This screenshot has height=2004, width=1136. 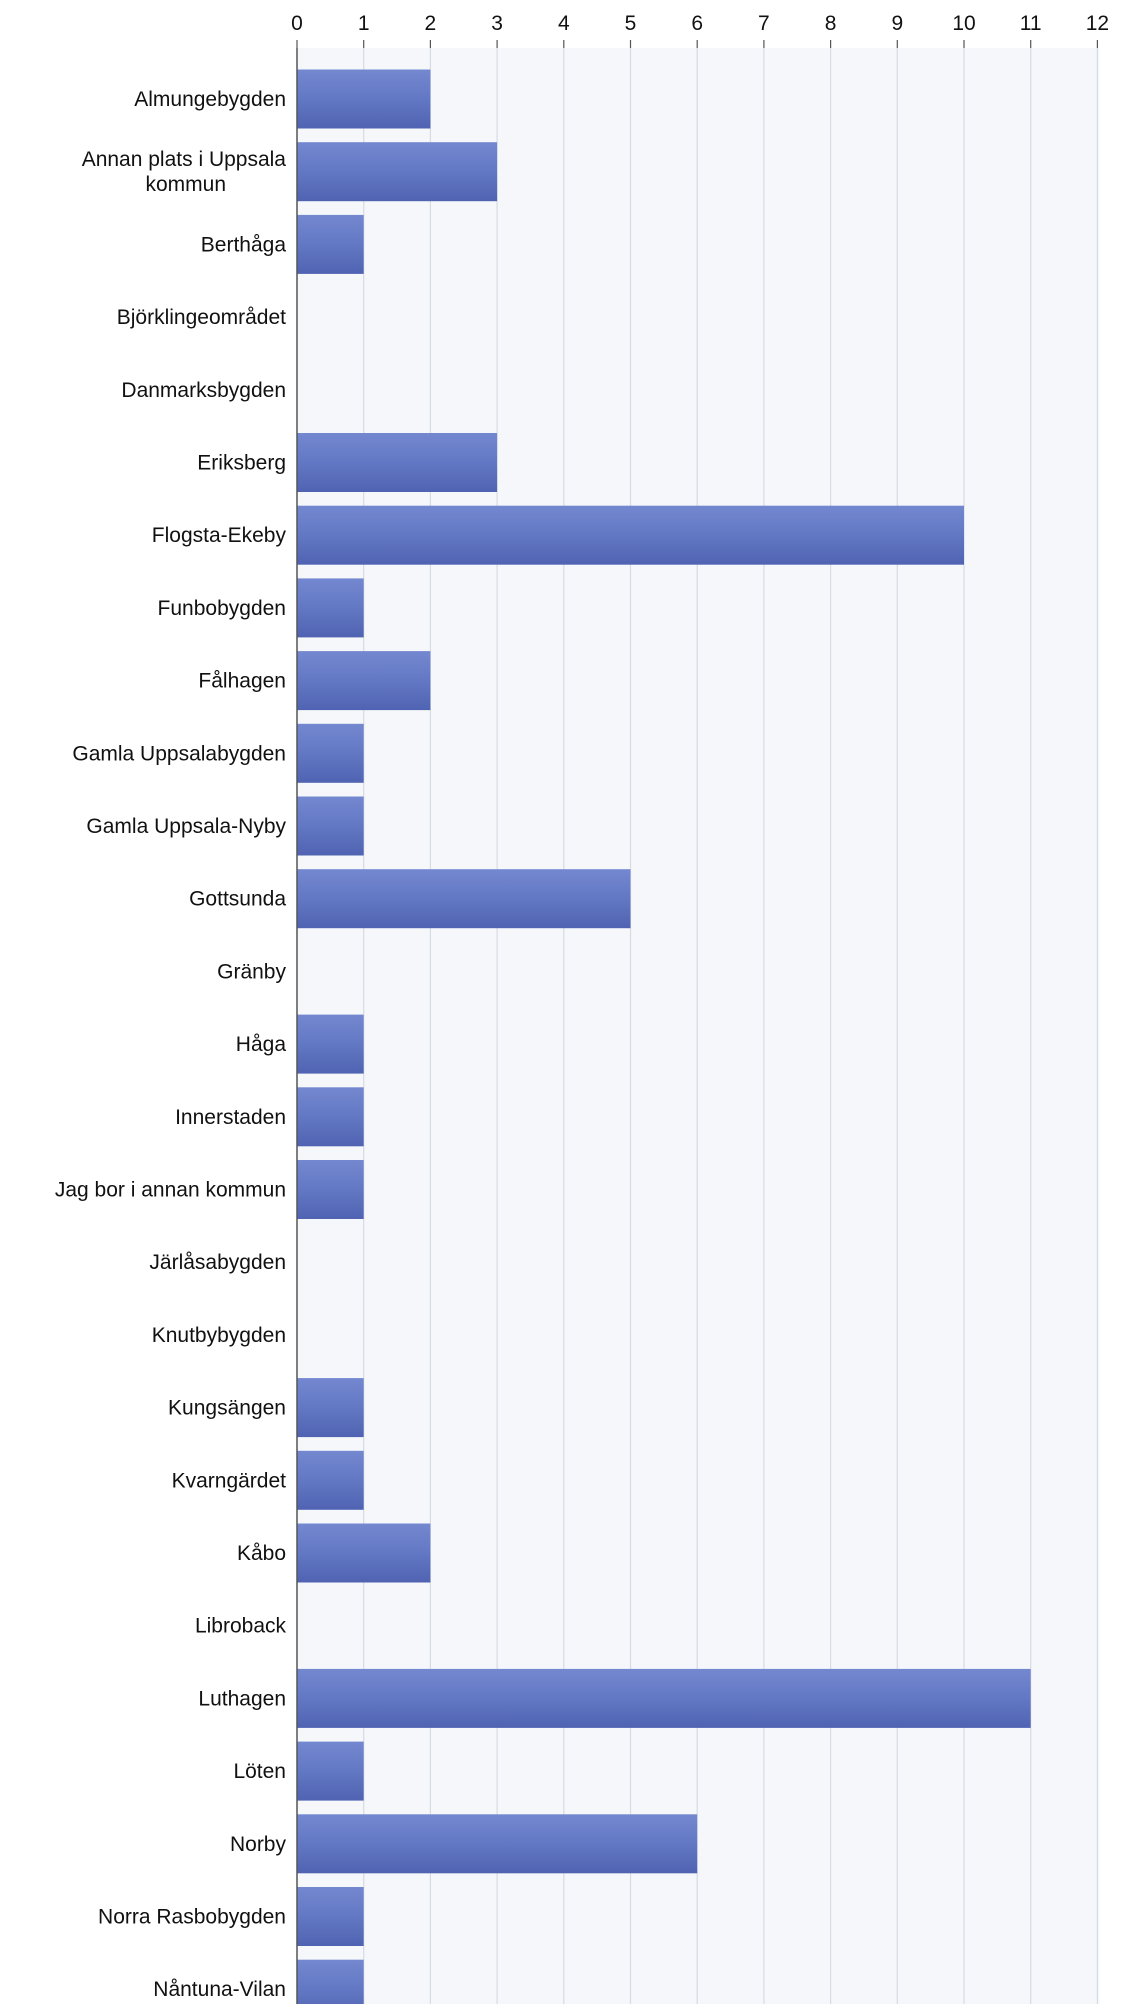 I want to click on x-tick-label: 9, so click(x=897, y=23).